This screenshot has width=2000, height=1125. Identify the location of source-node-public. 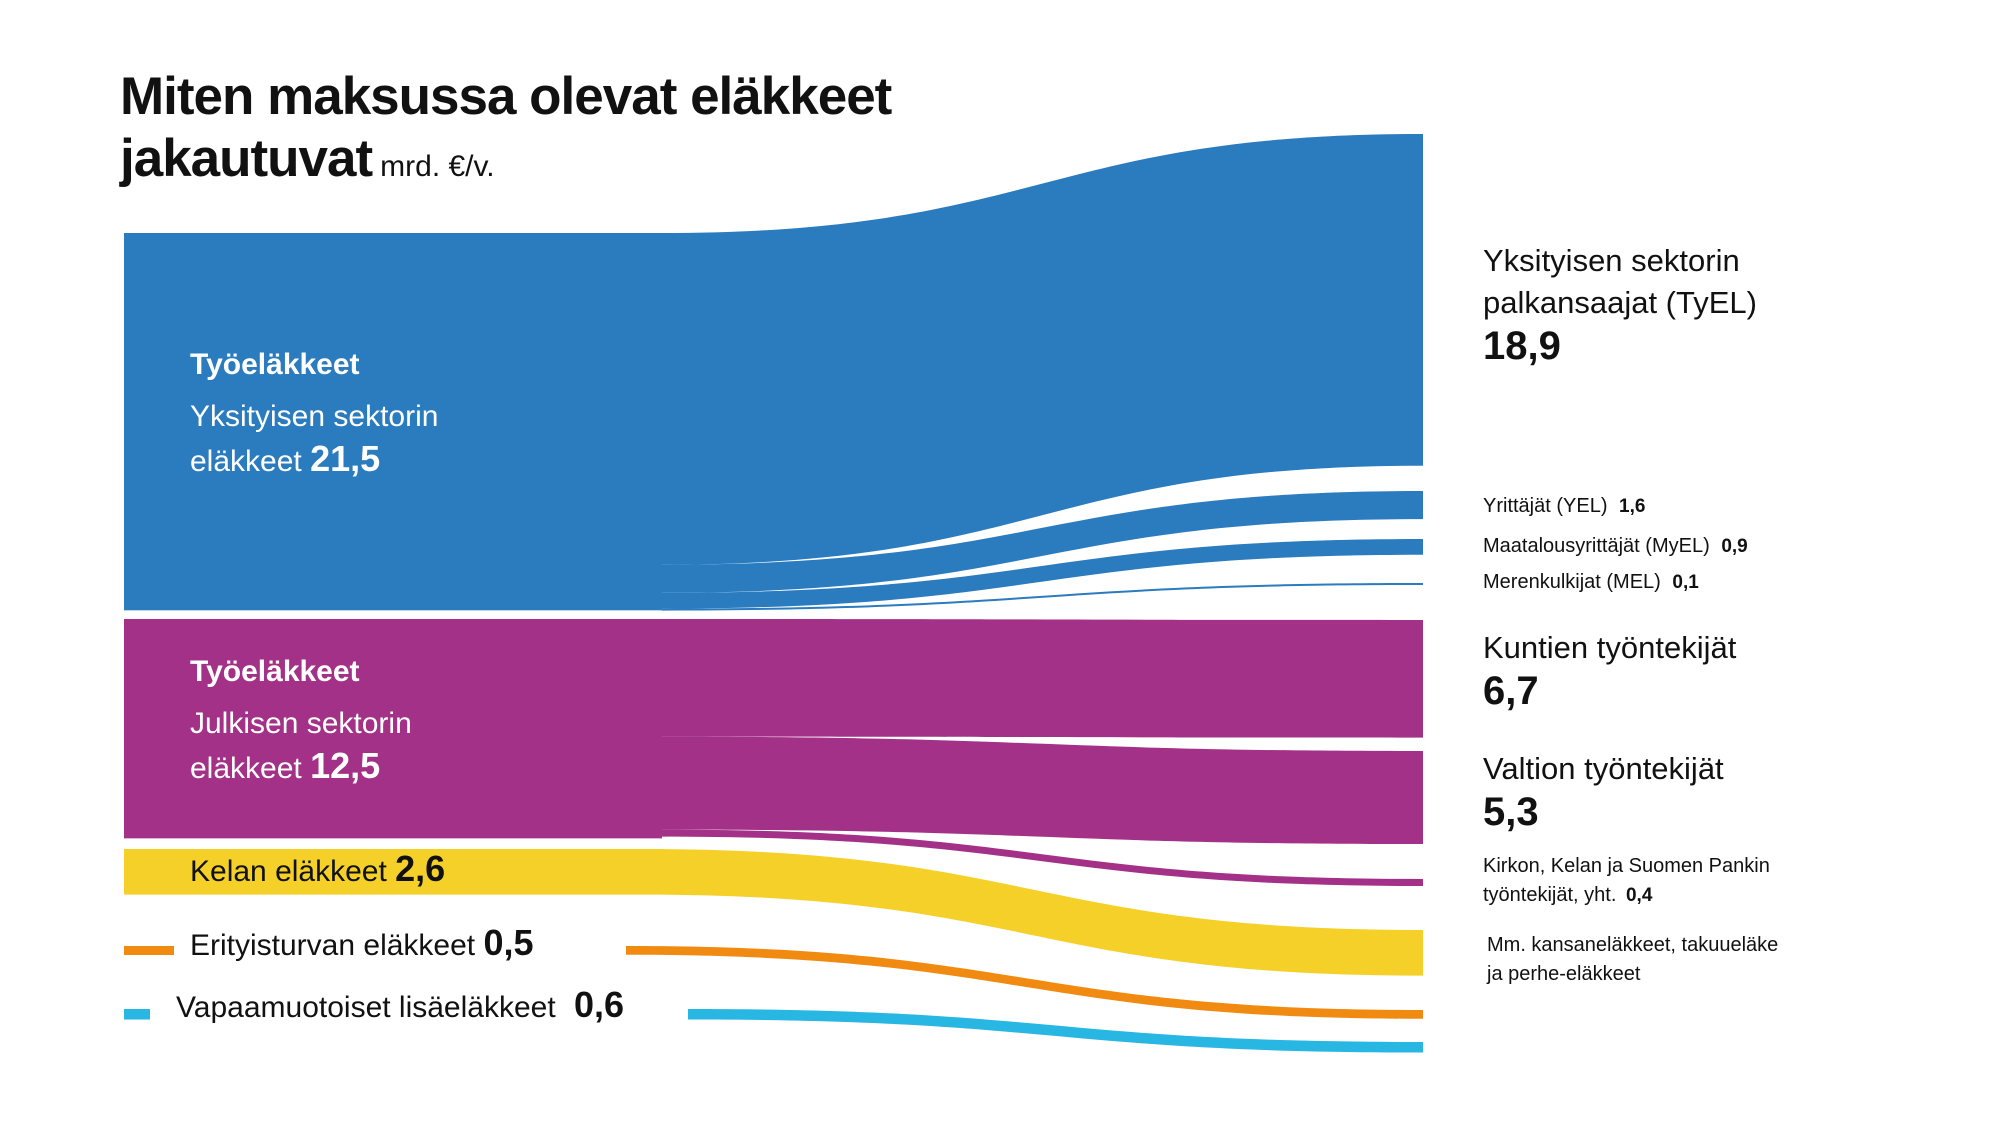
(393, 729).